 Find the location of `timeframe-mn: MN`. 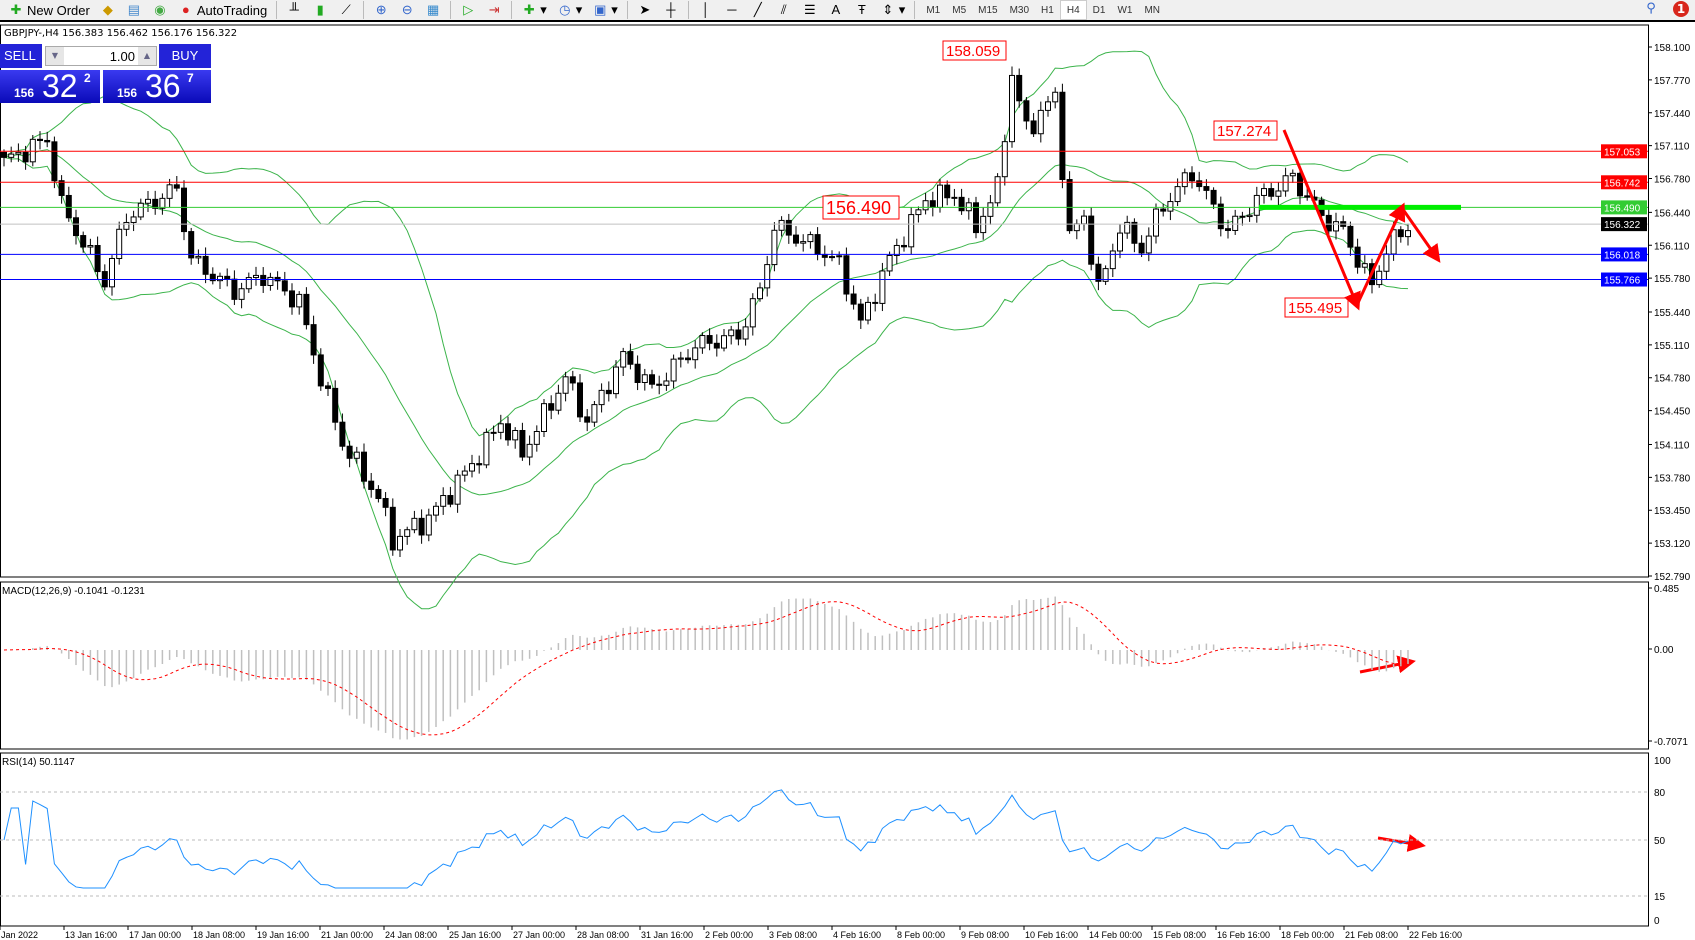

timeframe-mn: MN is located at coordinates (1152, 10).